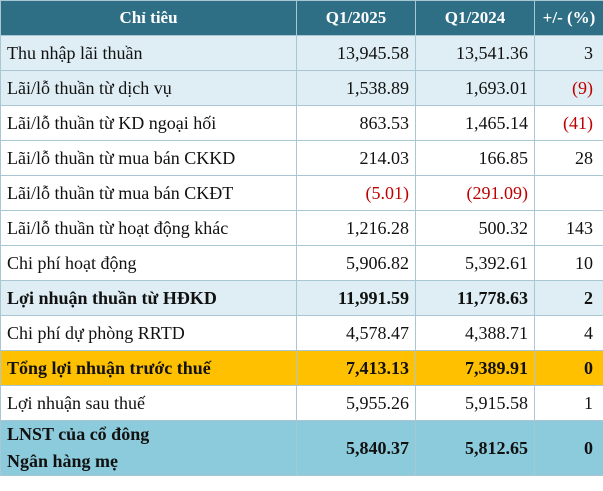  Describe the element at coordinates (568, 123) in the screenshot. I see `row-change: (41)` at that location.